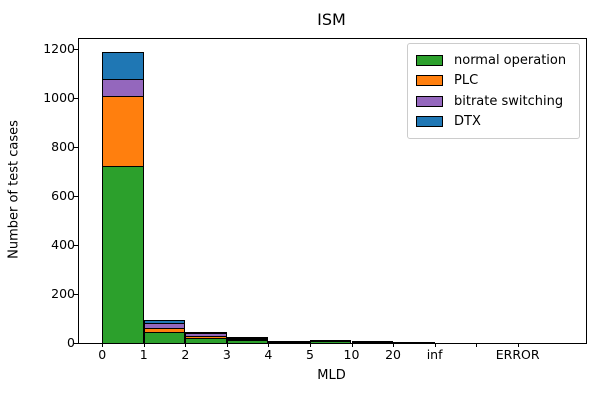 The height and width of the screenshot is (400, 600). What do you see at coordinates (510, 60) in the screenshot?
I see `legend-label-normal-operation: normal operation` at bounding box center [510, 60].